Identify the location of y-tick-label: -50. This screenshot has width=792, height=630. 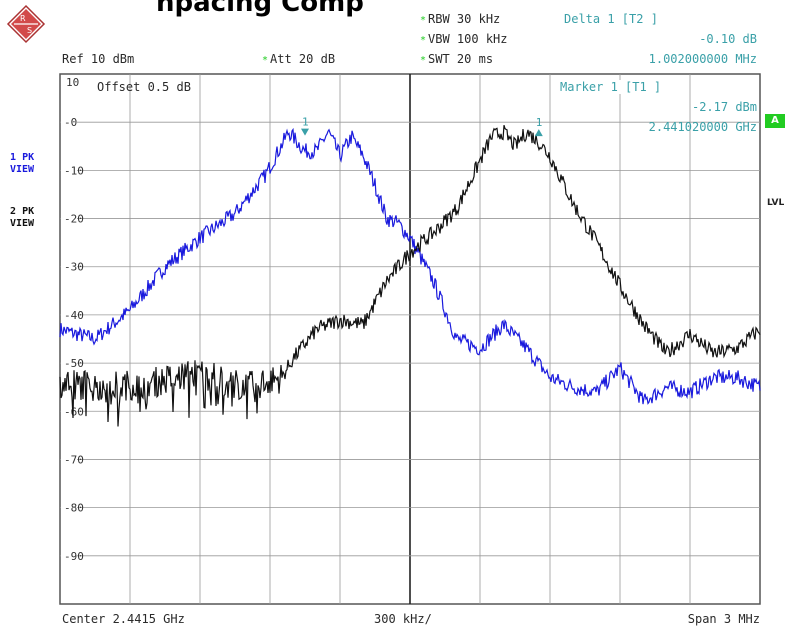
(74, 363).